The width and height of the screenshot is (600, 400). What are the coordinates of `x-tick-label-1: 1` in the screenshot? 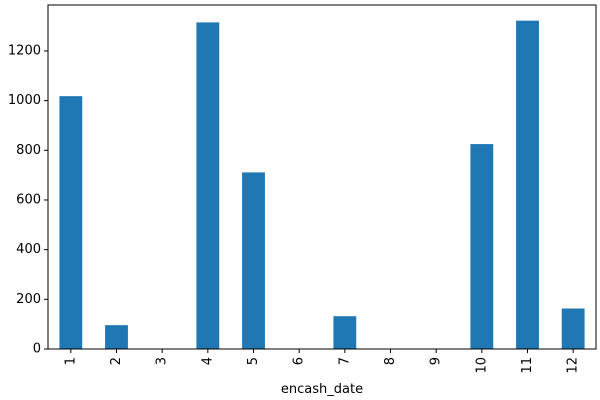 It's located at (70, 361).